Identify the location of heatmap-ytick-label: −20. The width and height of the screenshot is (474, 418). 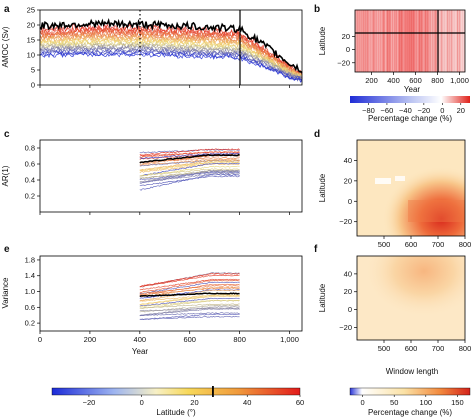
(345, 221).